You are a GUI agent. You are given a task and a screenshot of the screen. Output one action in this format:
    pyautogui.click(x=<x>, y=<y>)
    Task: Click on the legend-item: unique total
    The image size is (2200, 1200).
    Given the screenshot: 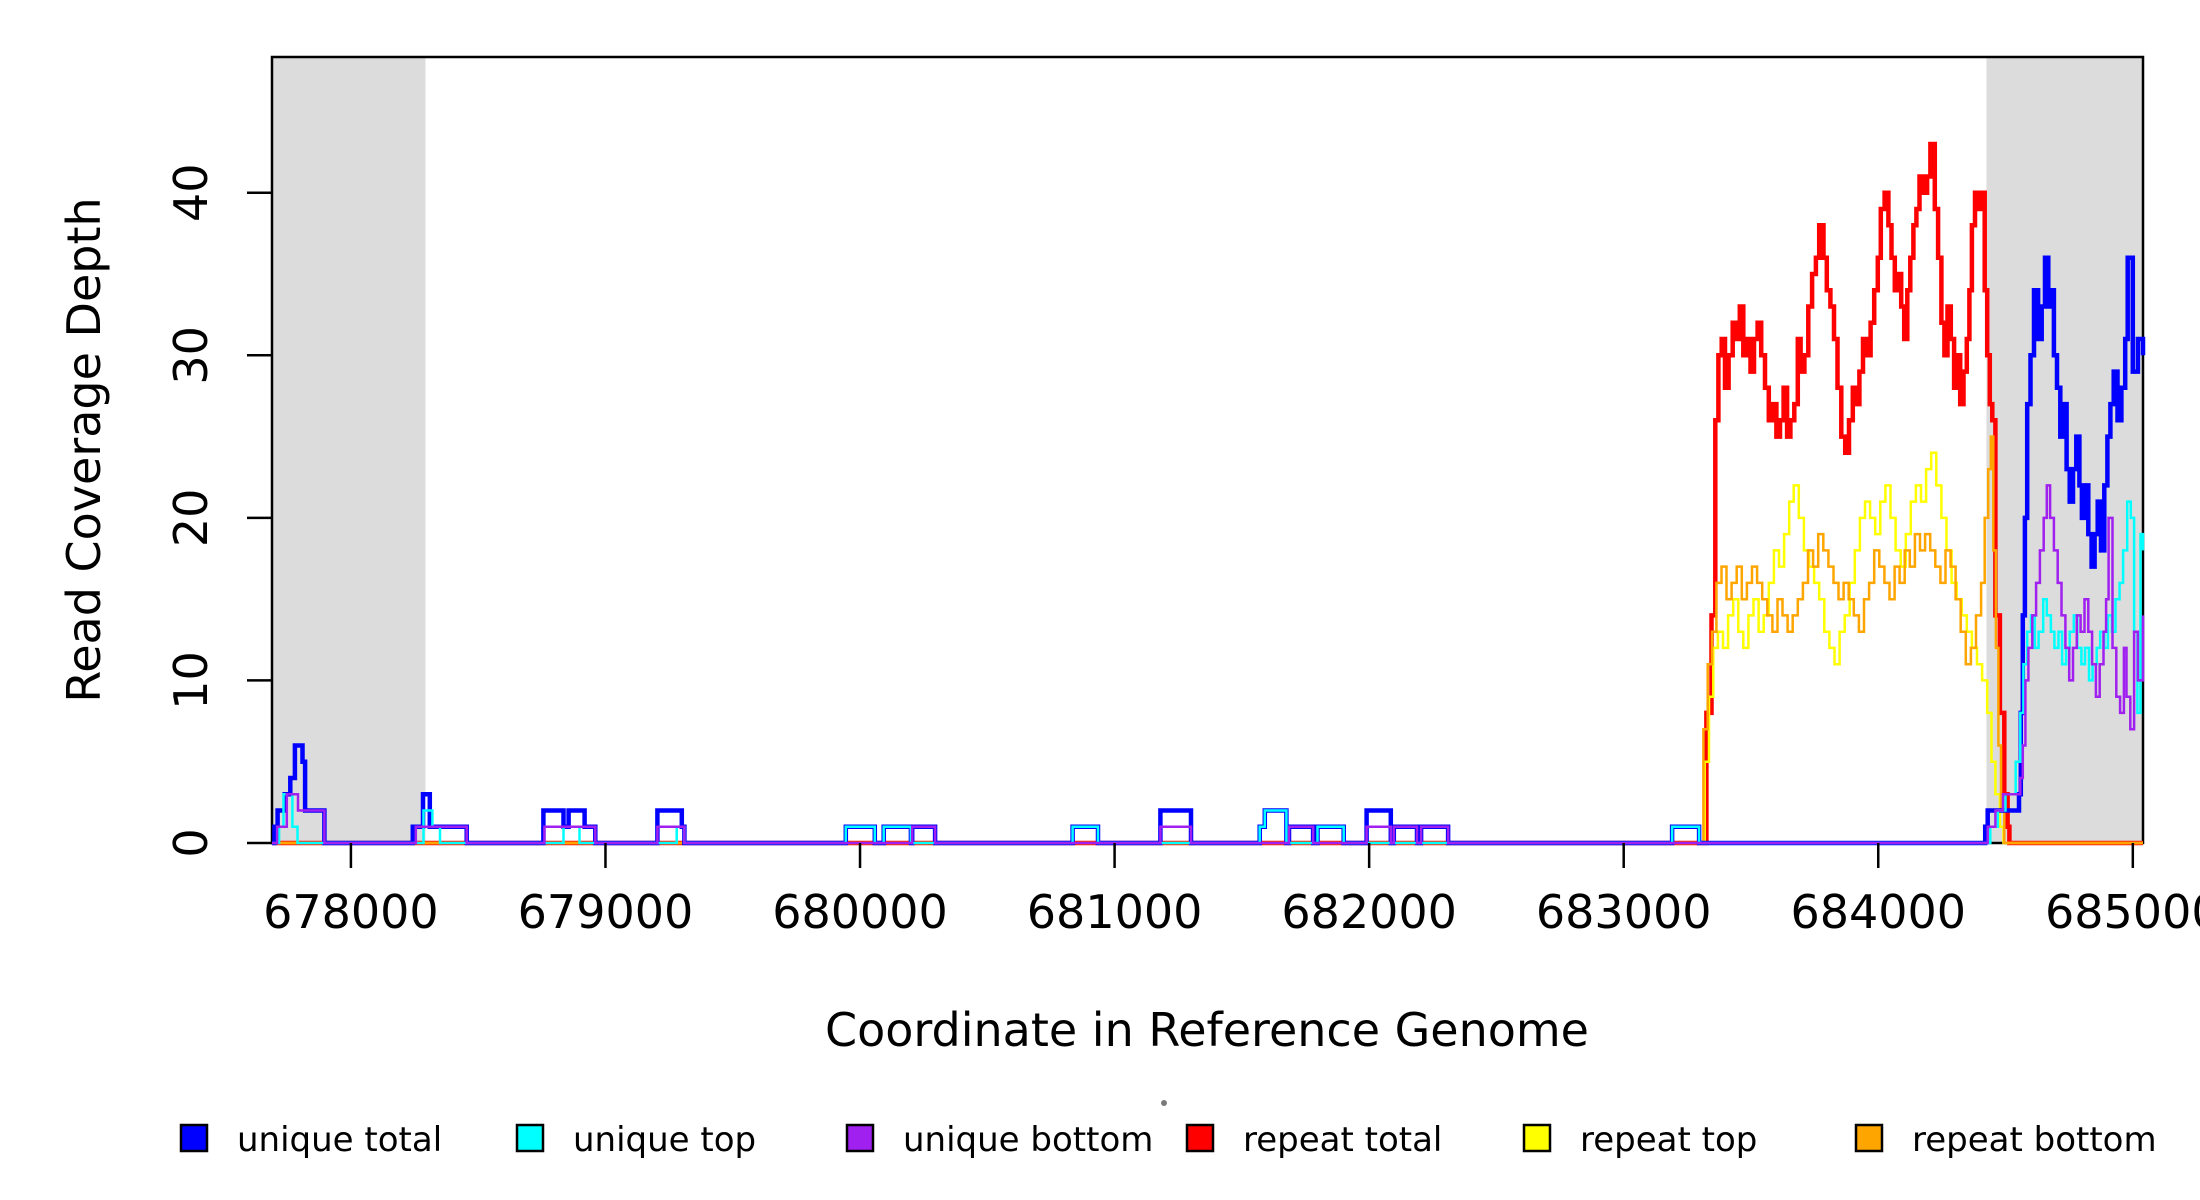 What is the action you would take?
    pyautogui.click(x=310, y=1140)
    